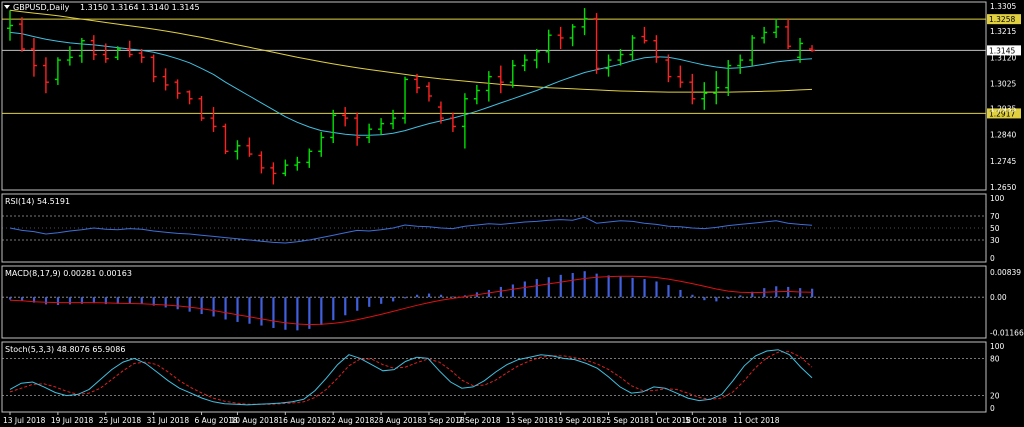 The width and height of the screenshot is (1024, 427). Describe the element at coordinates (411, 230) in the screenshot. I see `rsi-line` at that location.